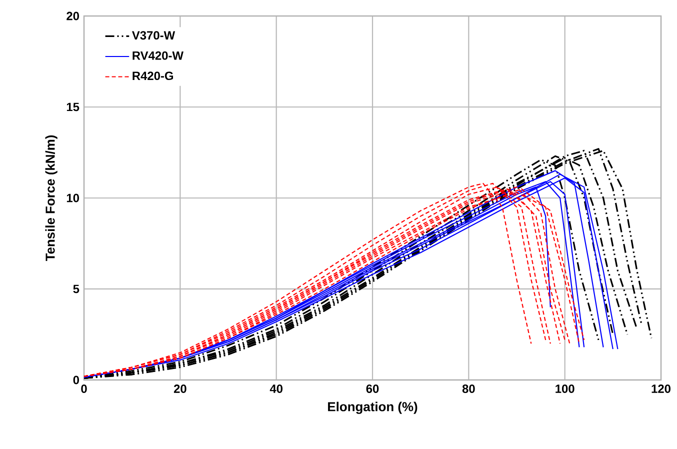 This screenshot has height=449, width=677. What do you see at coordinates (565, 388) in the screenshot?
I see `x-tick-label: 100` at bounding box center [565, 388].